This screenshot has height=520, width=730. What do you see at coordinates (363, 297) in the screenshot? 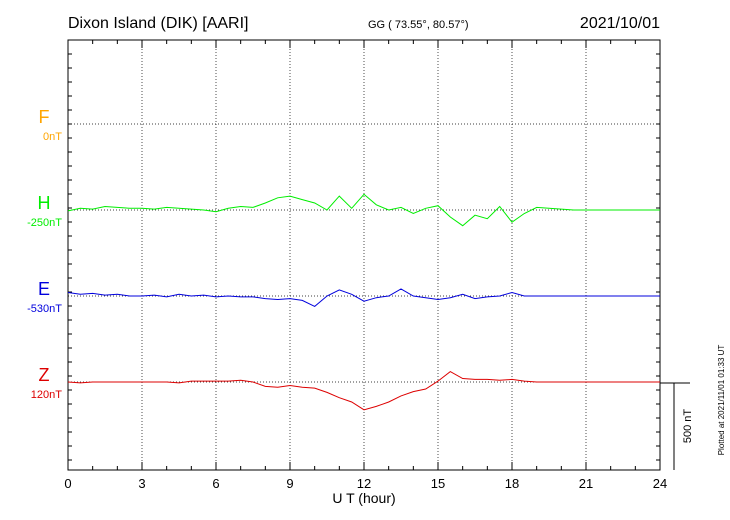
I see `series-line-e` at bounding box center [363, 297].